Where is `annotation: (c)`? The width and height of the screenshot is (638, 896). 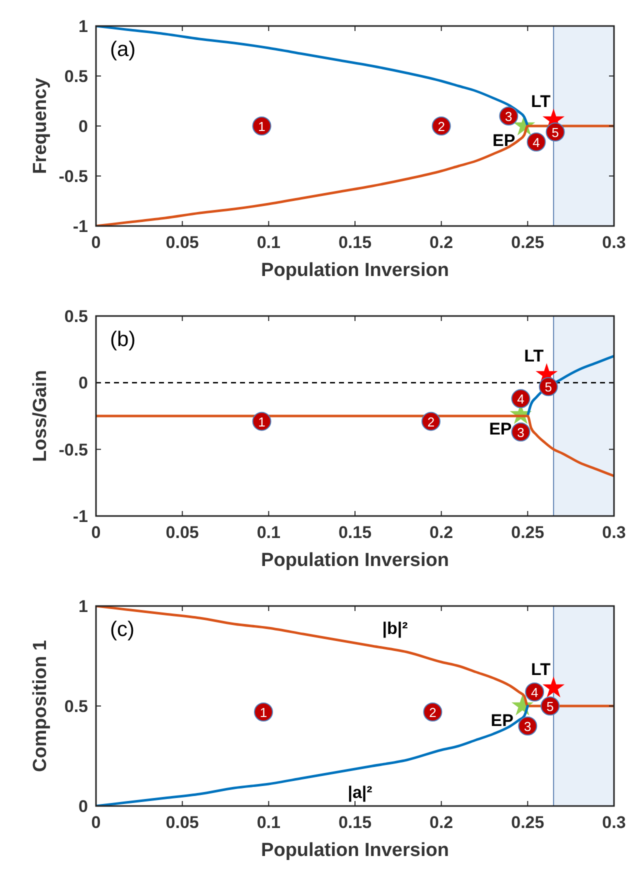
annotation: (c) is located at coordinates (122, 629).